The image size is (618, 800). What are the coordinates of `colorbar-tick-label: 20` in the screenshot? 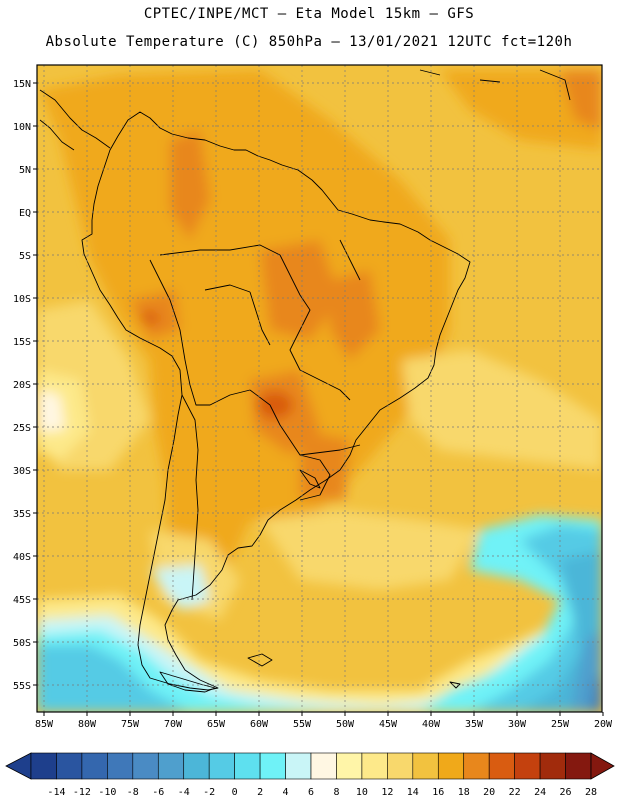 It's located at (489, 792).